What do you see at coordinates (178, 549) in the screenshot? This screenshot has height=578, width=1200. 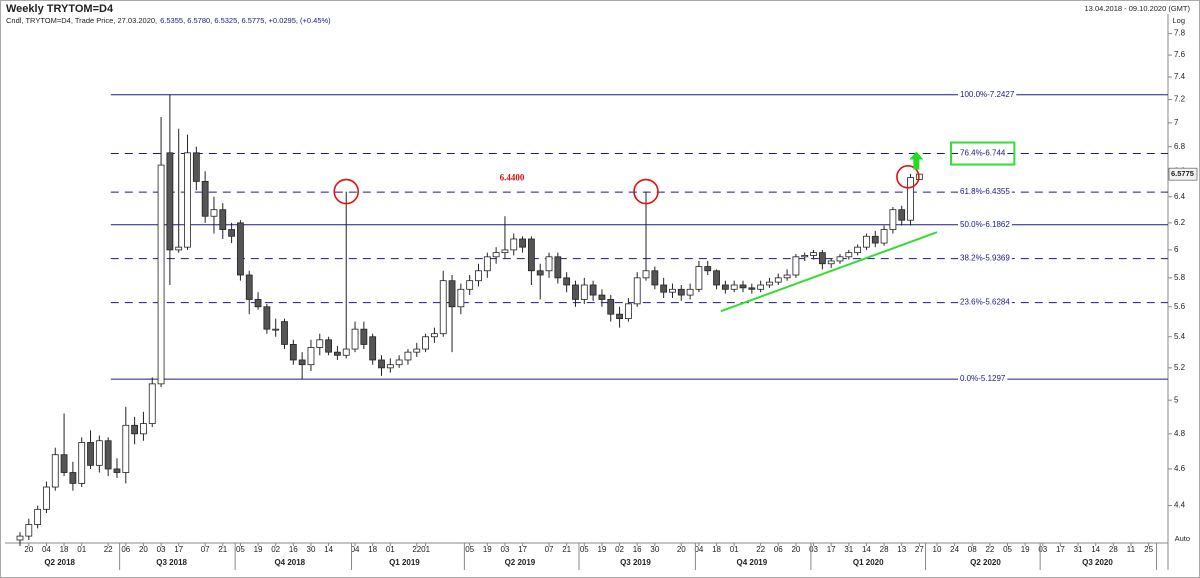 I see `x-tick-label: 17` at bounding box center [178, 549].